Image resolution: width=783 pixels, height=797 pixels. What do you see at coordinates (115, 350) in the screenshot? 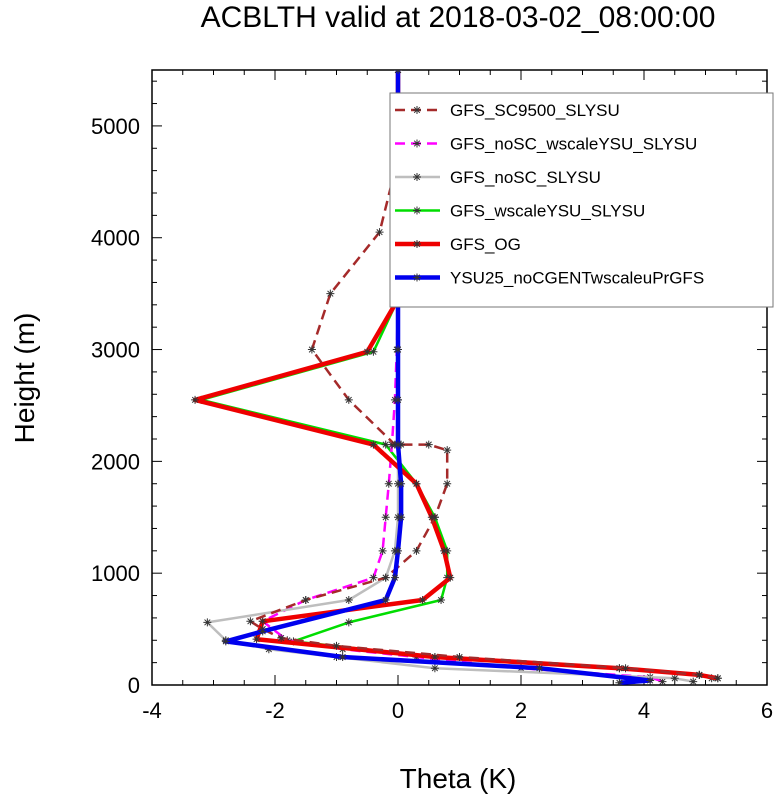
I see `y-tick-label: 3000` at bounding box center [115, 350].